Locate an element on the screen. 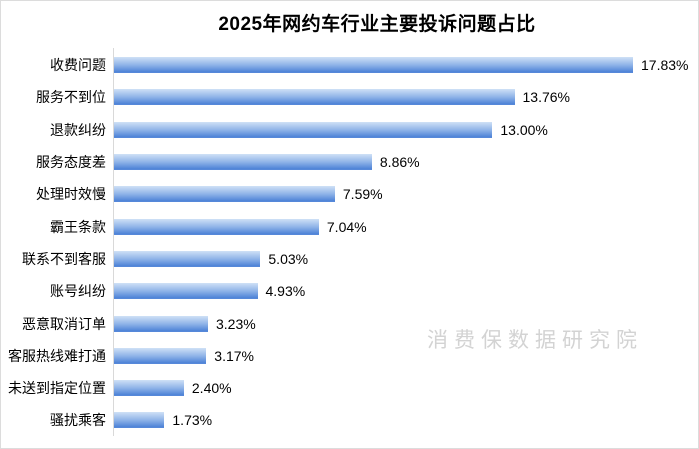 The height and width of the screenshot is (449, 699). value-label: 3.17% is located at coordinates (234, 355).